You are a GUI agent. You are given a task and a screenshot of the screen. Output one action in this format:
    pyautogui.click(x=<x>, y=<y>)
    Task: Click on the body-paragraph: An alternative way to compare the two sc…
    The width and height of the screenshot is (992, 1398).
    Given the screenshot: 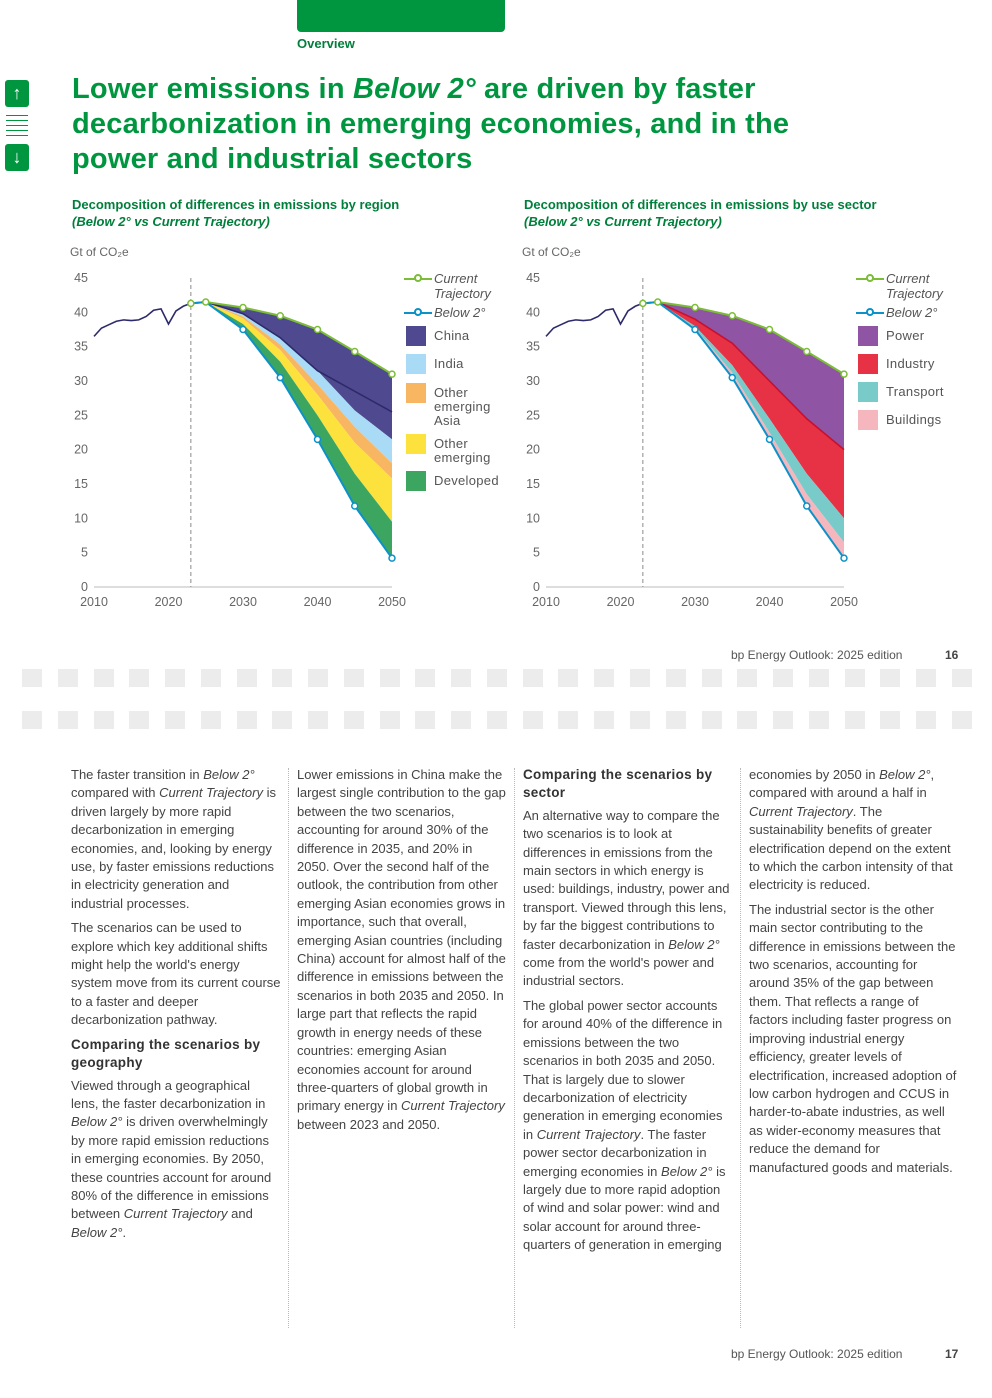 What is the action you would take?
    pyautogui.click(x=628, y=899)
    